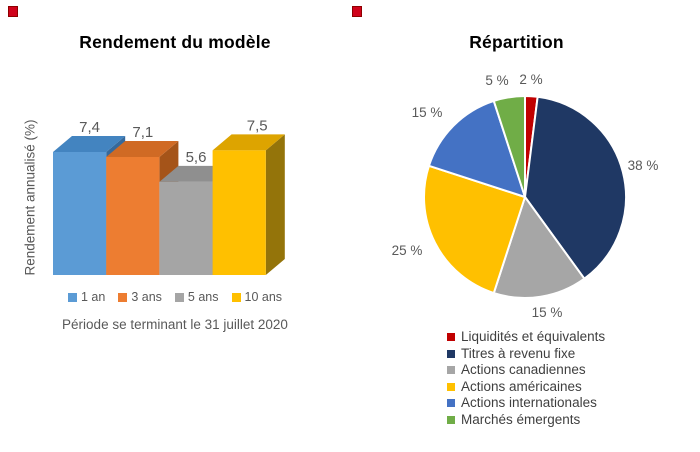 The image size is (700, 452). Describe the element at coordinates (496, 80) in the screenshot. I see `pie-percent-label: 5 %` at that location.